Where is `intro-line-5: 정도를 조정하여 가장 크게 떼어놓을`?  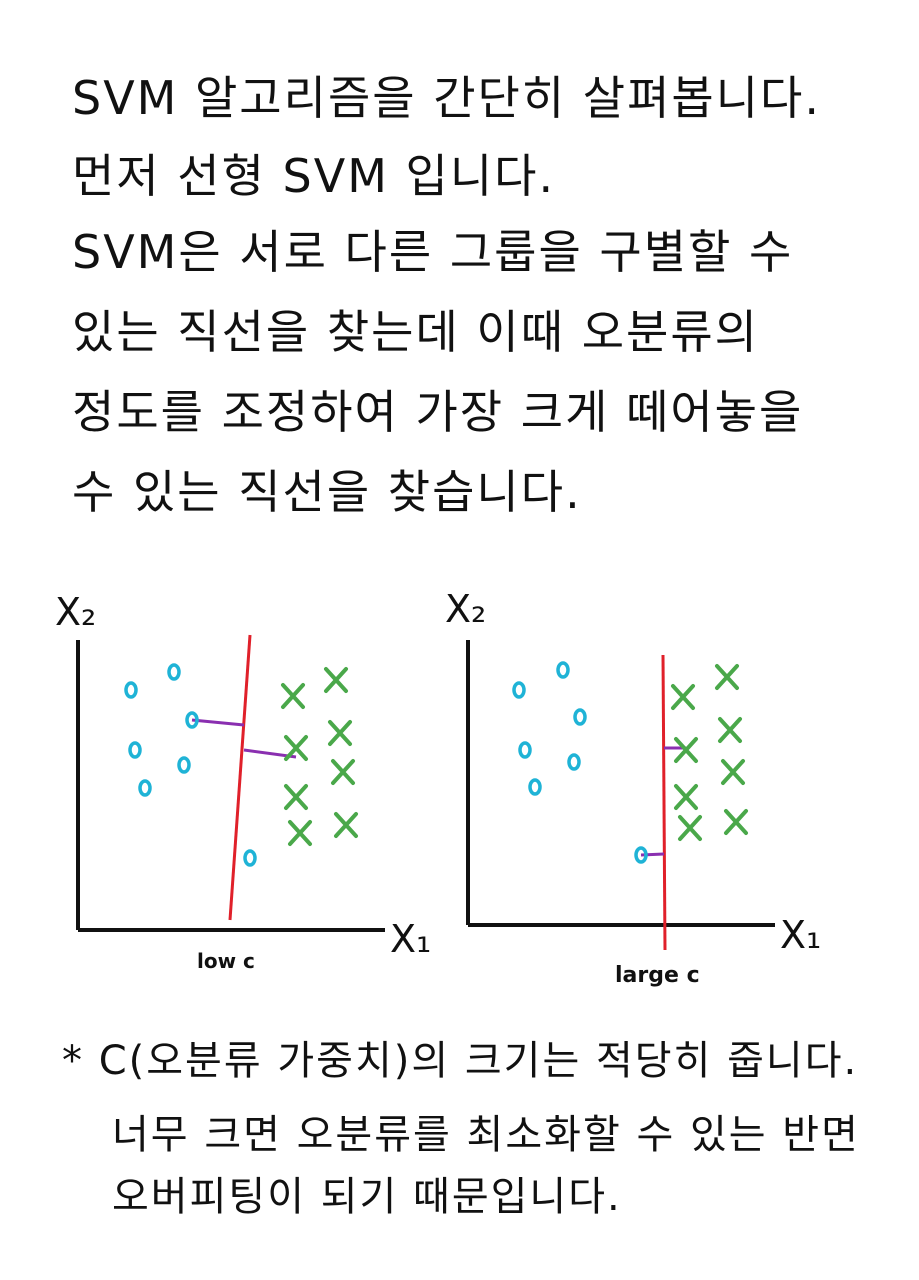 intro-line-5: 정도를 조정하여 가장 크게 떼어놓을 is located at coordinates (438, 412).